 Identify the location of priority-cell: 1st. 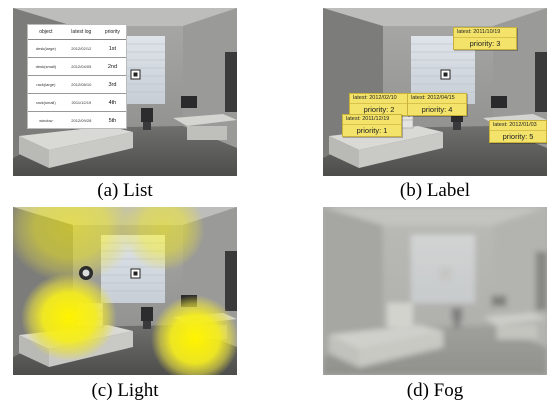
(112, 48).